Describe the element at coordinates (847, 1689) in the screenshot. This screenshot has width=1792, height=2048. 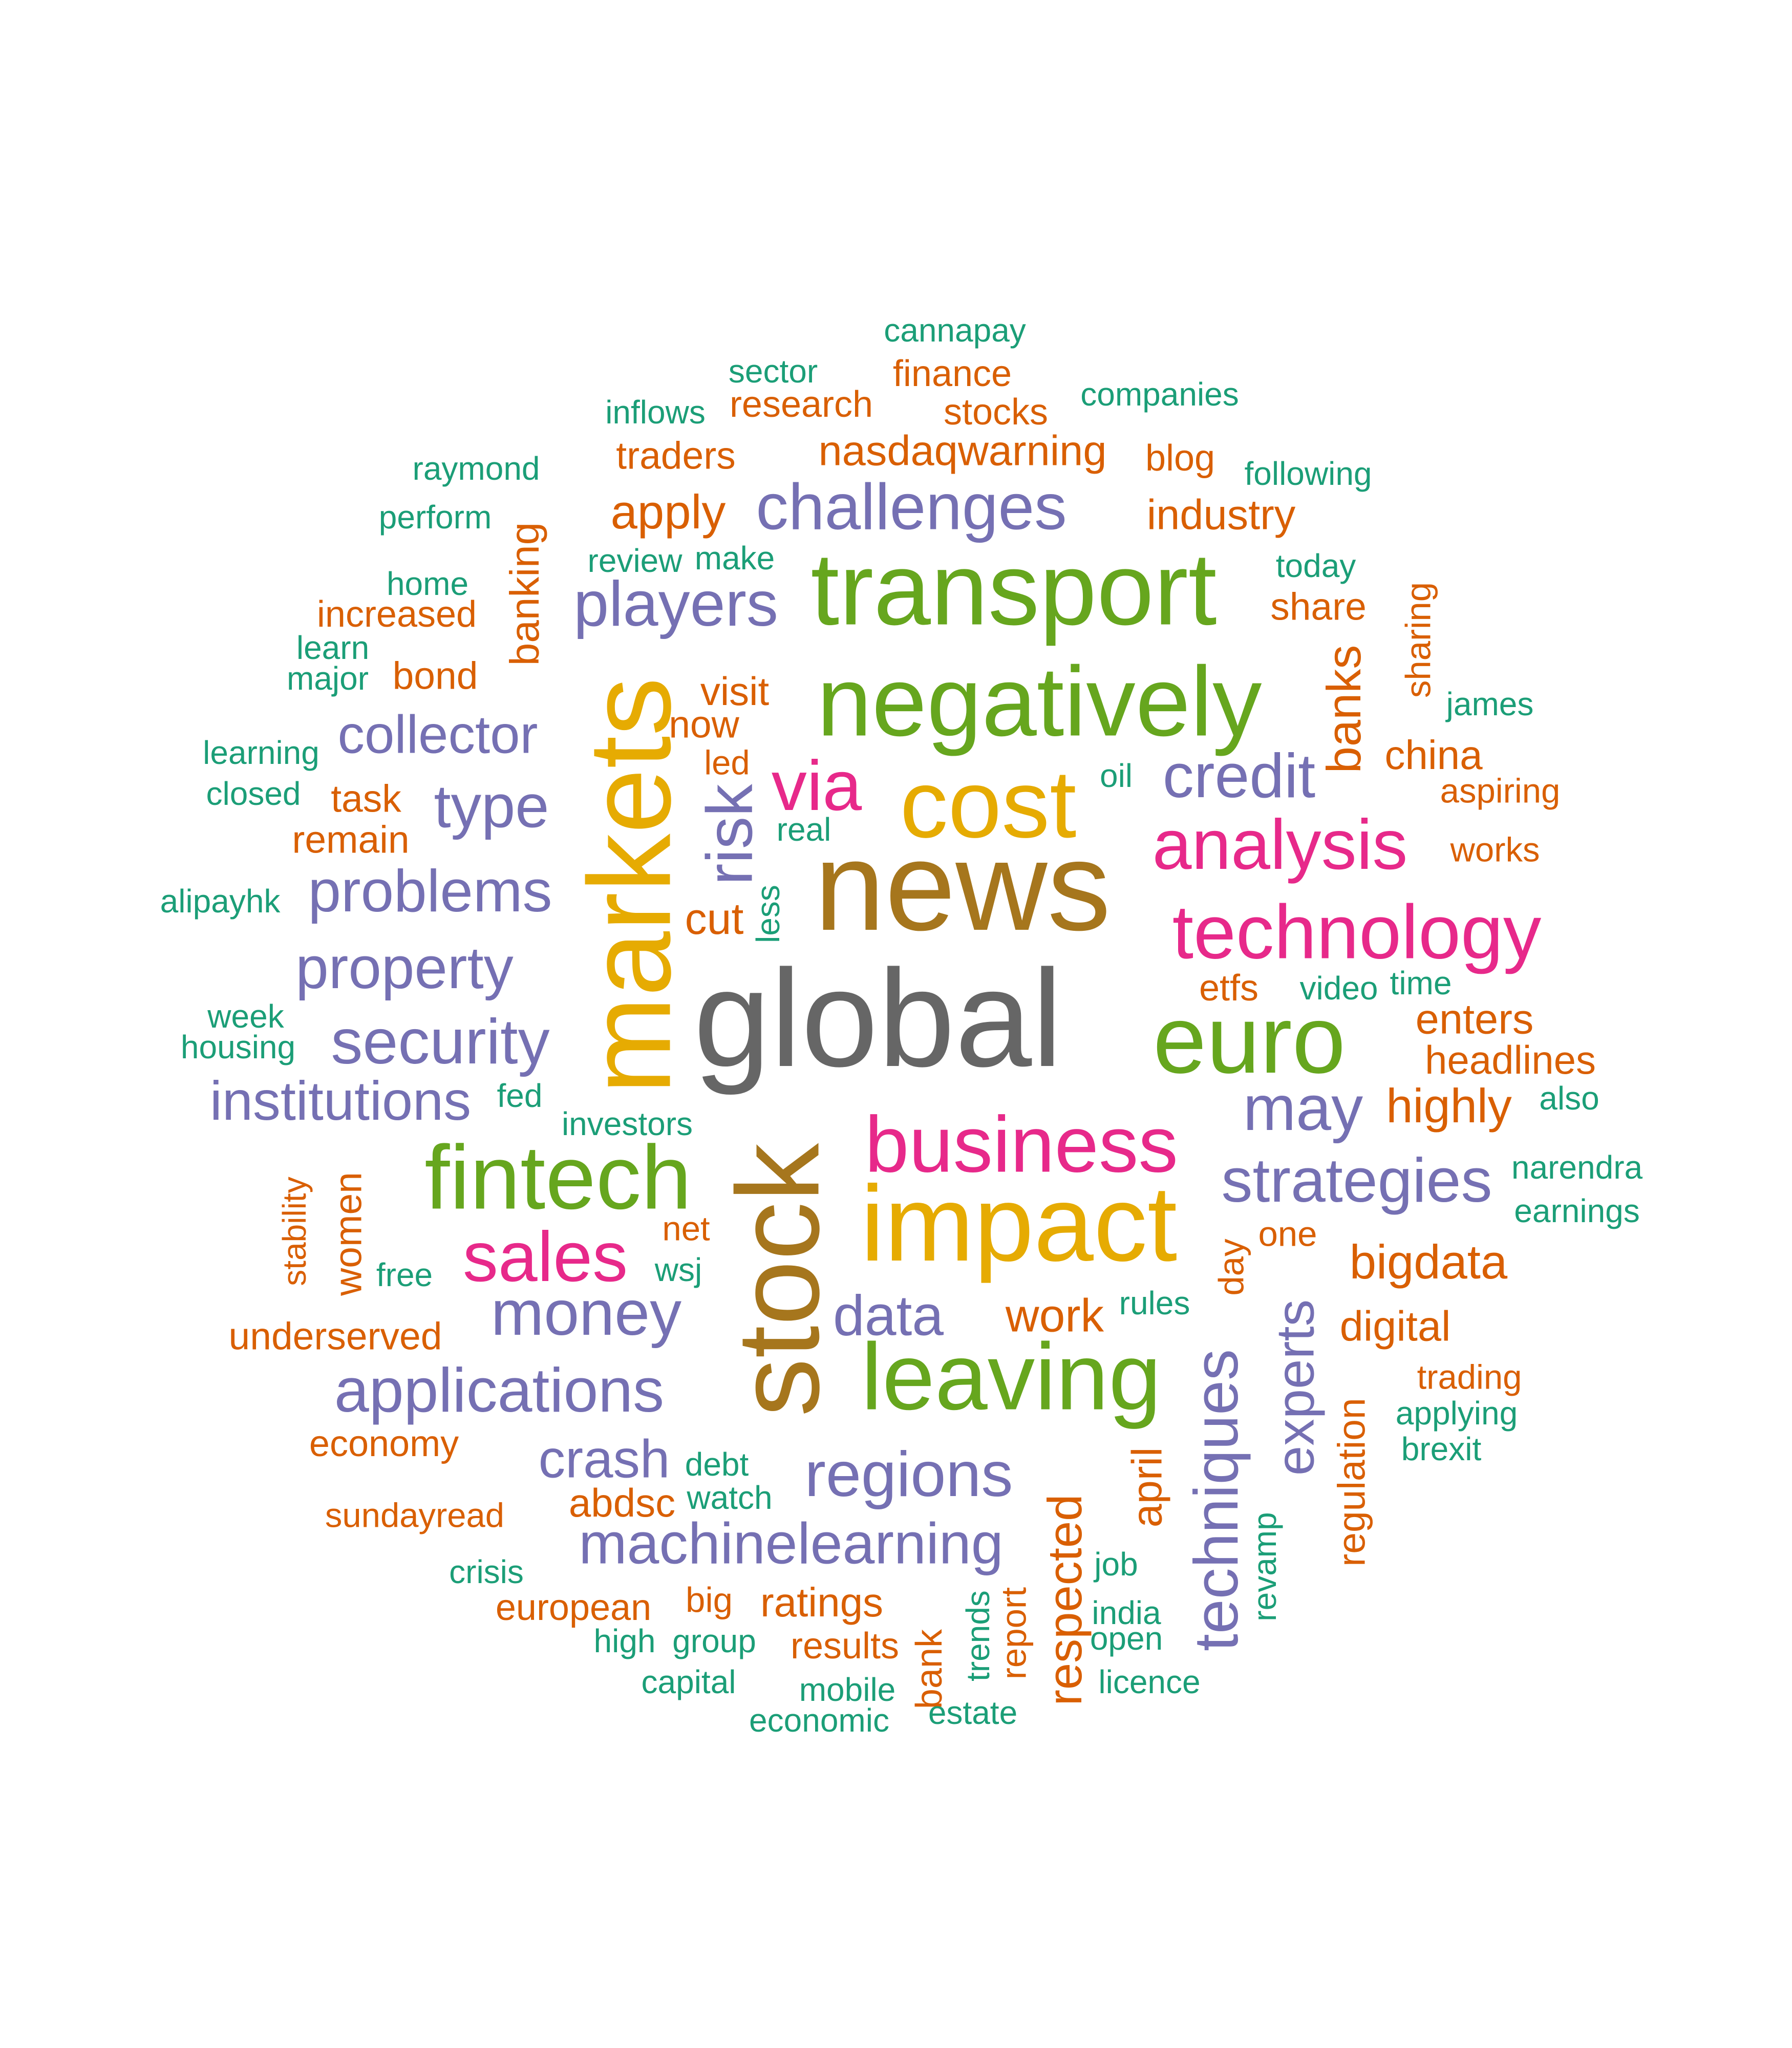
I see `word-mobile: mobile` at that location.